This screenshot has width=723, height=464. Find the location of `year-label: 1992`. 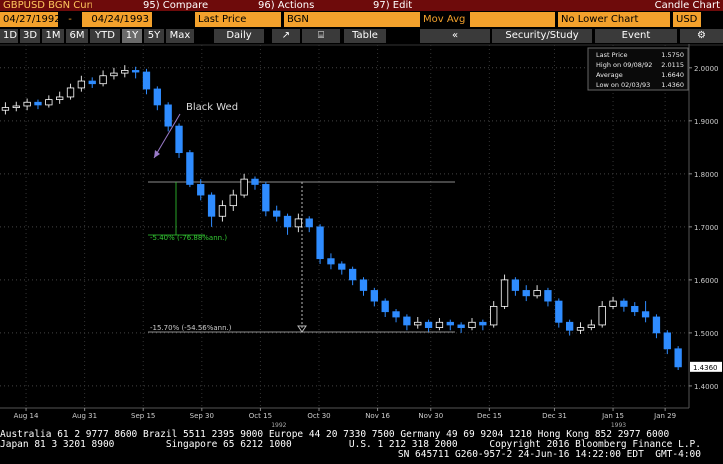

year-label: 1992 is located at coordinates (278, 425).